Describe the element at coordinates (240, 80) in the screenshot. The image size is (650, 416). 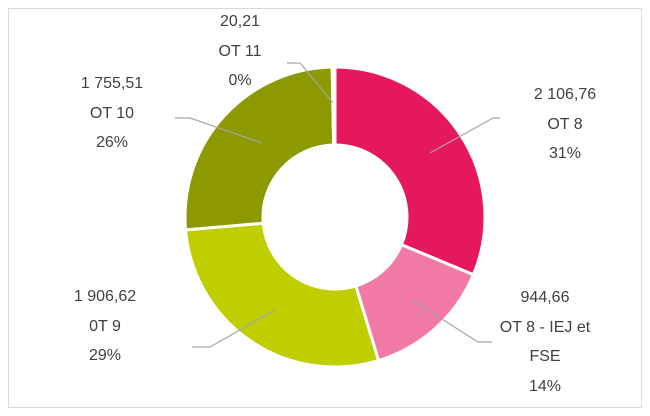
I see `percentage-label: 0%` at that location.